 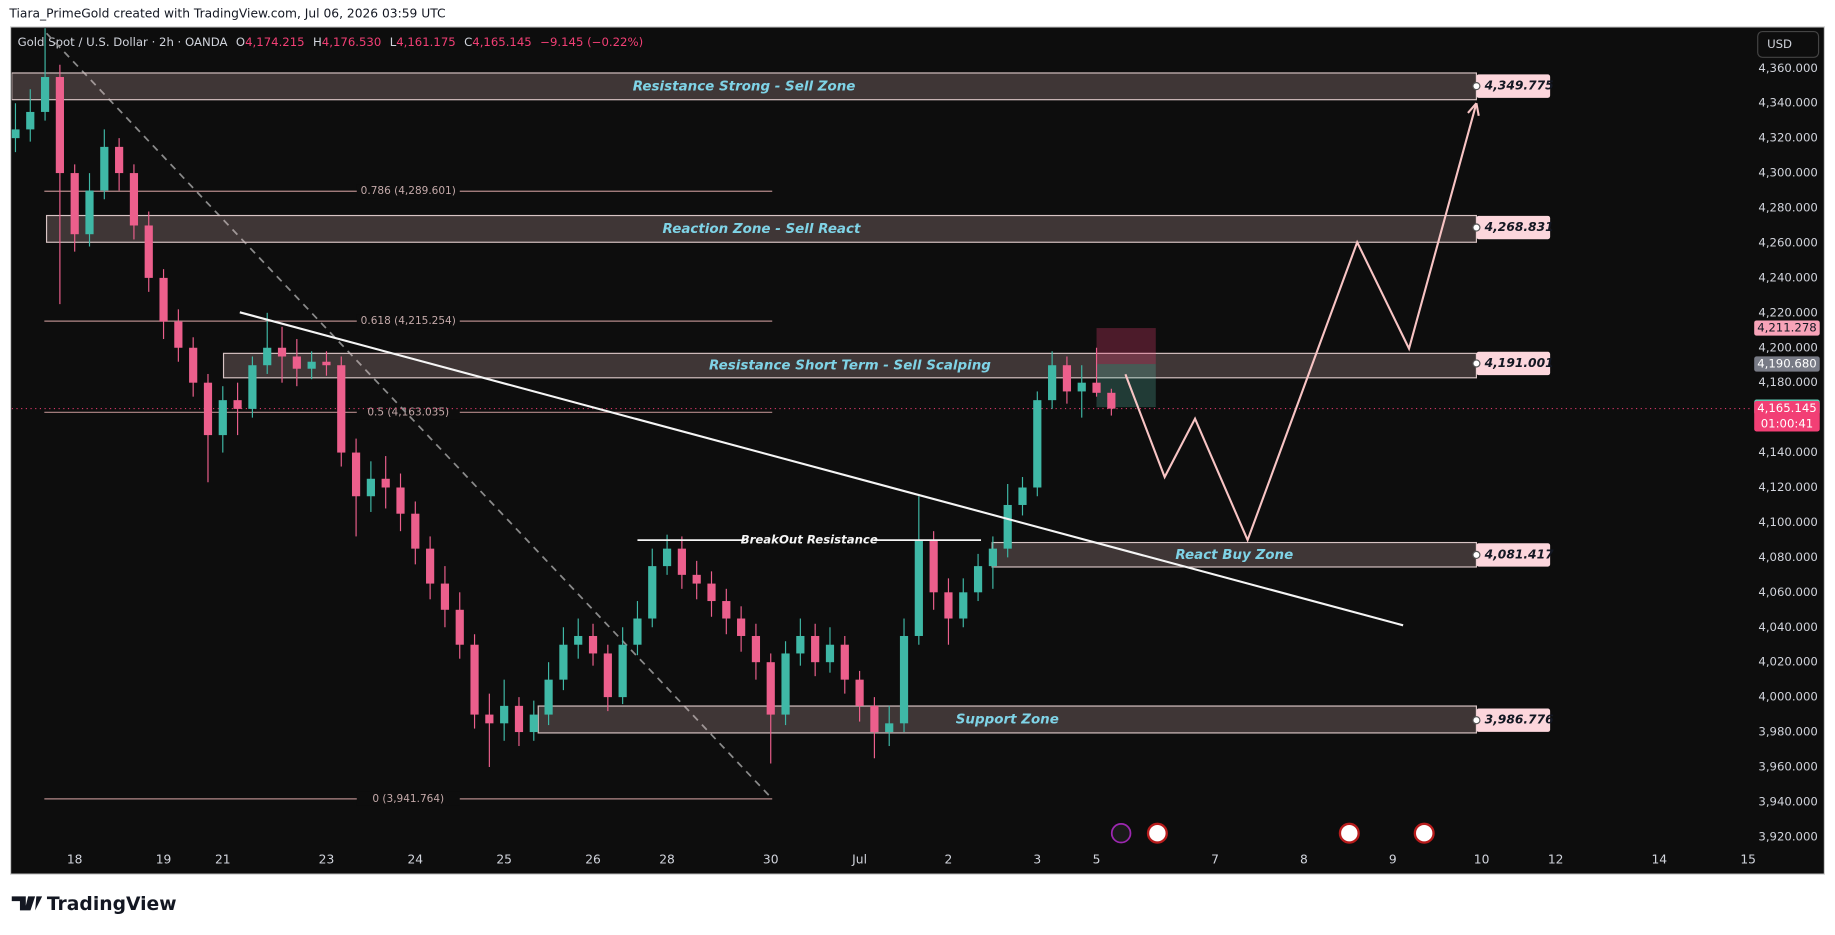 I want to click on x-tick-label: 28, so click(x=667, y=860).